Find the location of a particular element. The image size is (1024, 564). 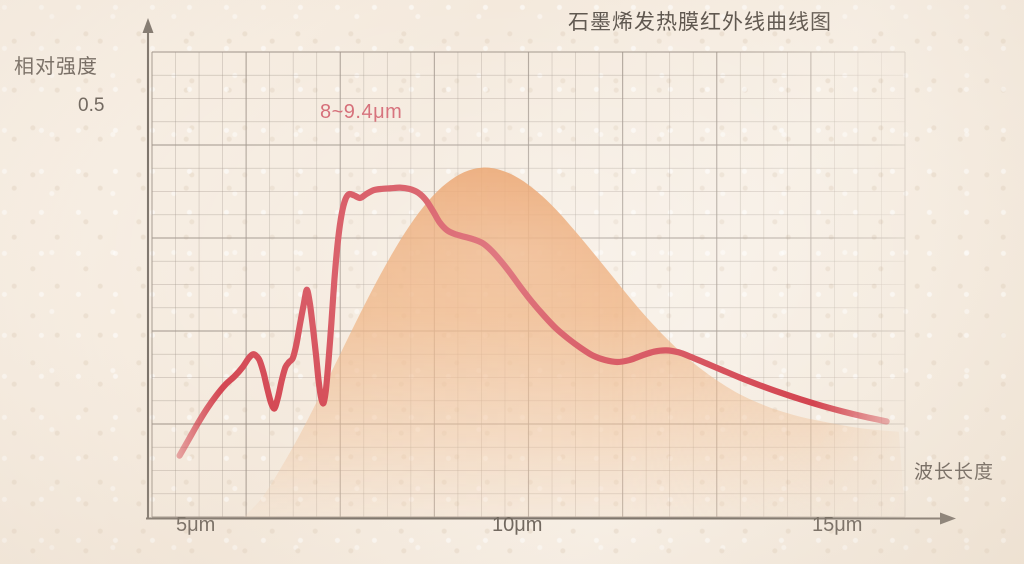

peak-range-annotation: 8~9.4μm is located at coordinates (361, 112).